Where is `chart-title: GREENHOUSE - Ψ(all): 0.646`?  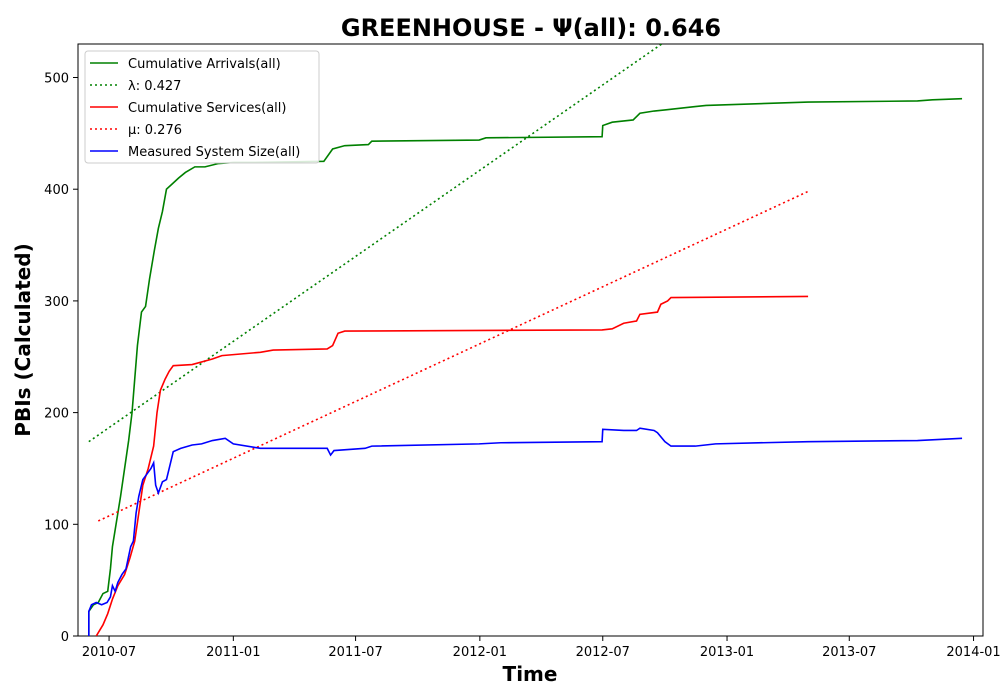 chart-title: GREENHOUSE - Ψ(all): 0.646 is located at coordinates (531, 28).